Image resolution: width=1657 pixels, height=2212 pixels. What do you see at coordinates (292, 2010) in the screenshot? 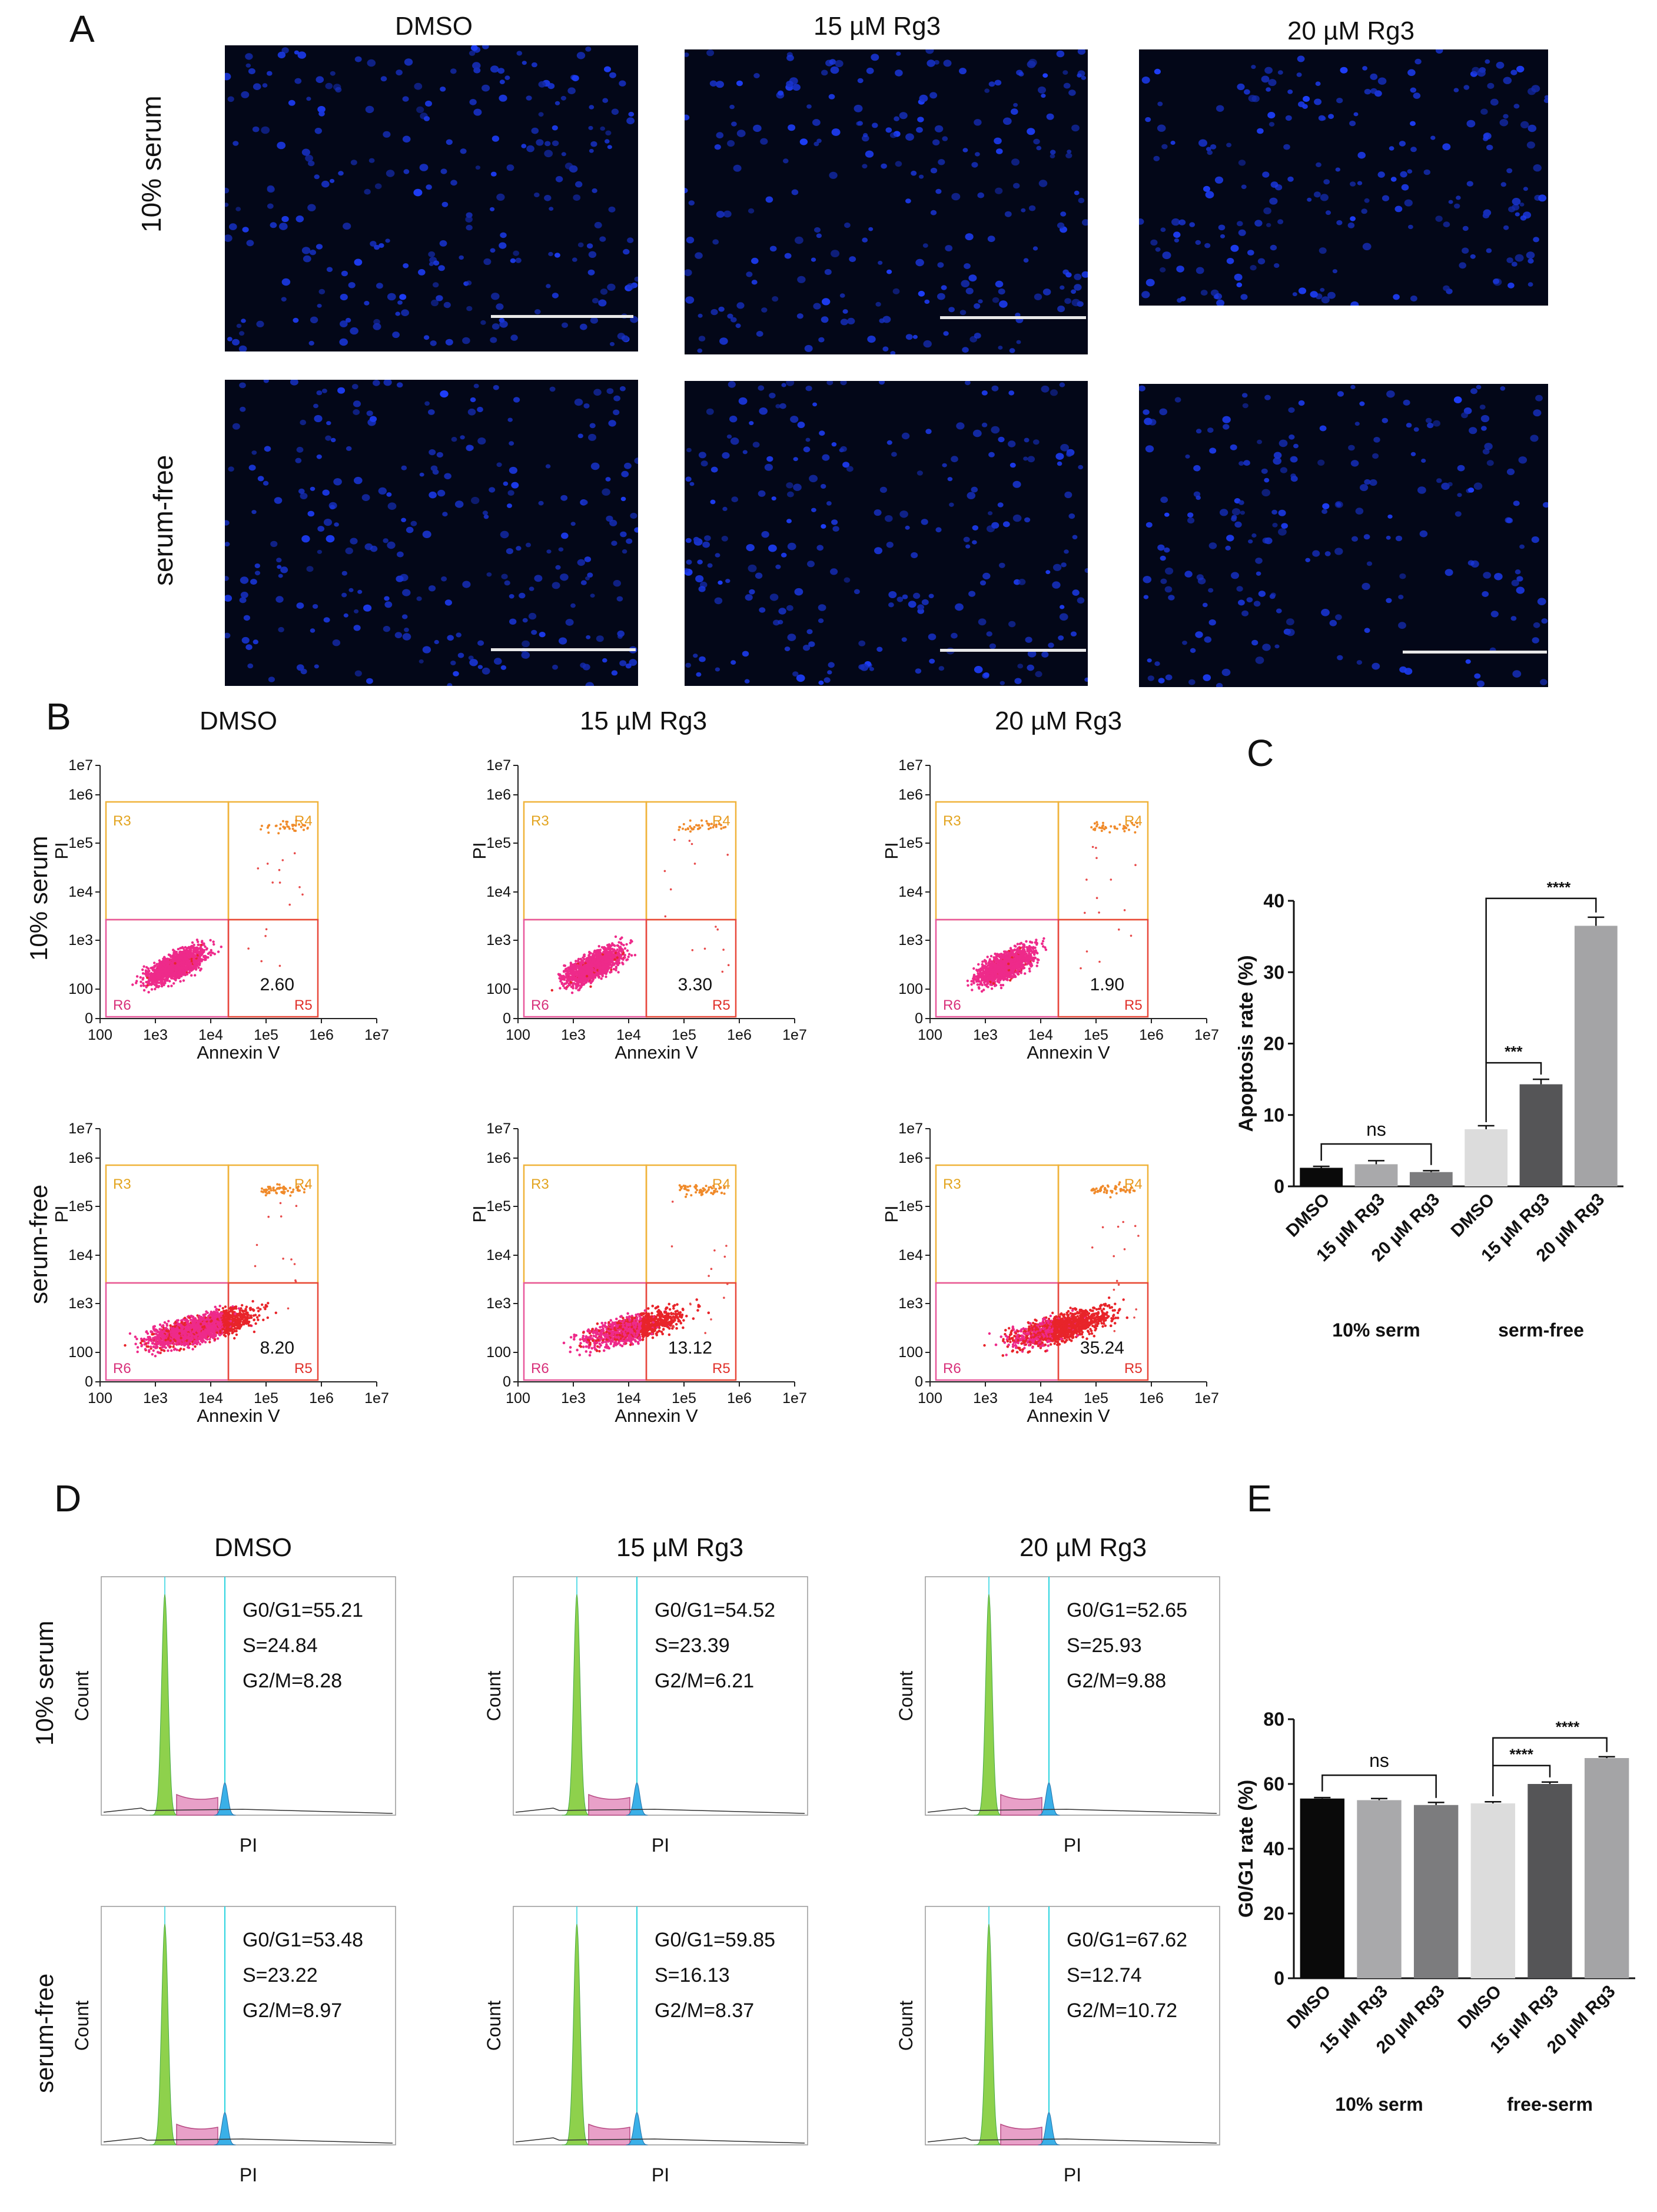
I see `cell-cycle-stat: G2/M=8.97` at bounding box center [292, 2010].